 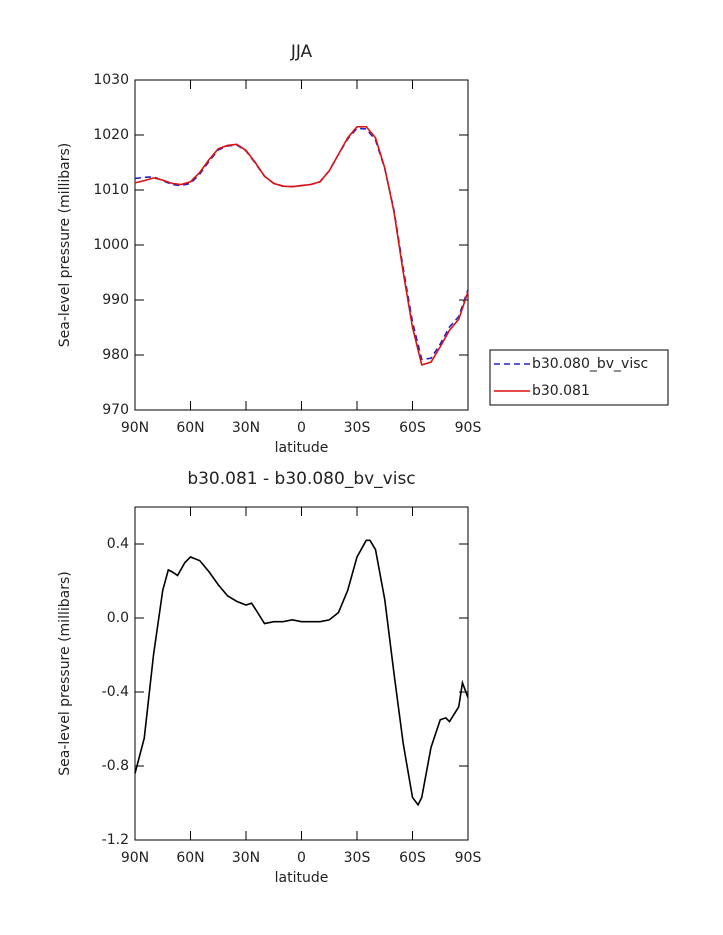 I want to click on y-tick-label: 1030, so click(x=111, y=80).